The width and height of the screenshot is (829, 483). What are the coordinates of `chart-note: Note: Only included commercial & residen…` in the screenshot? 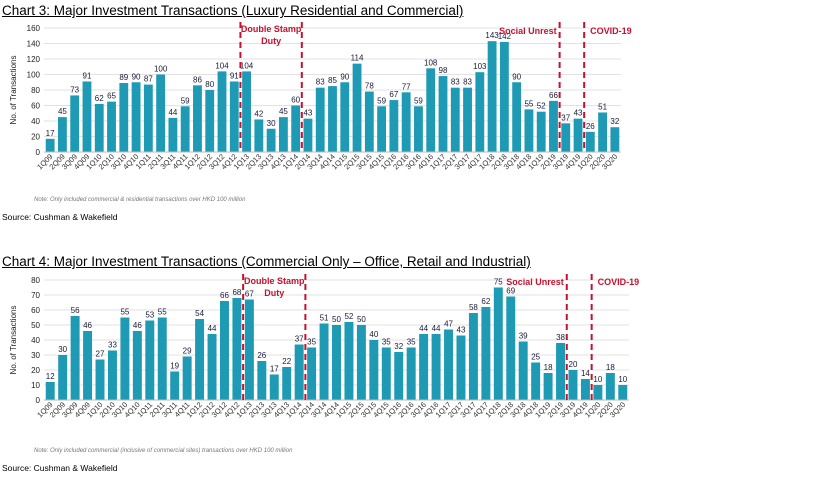 It's located at (140, 200).